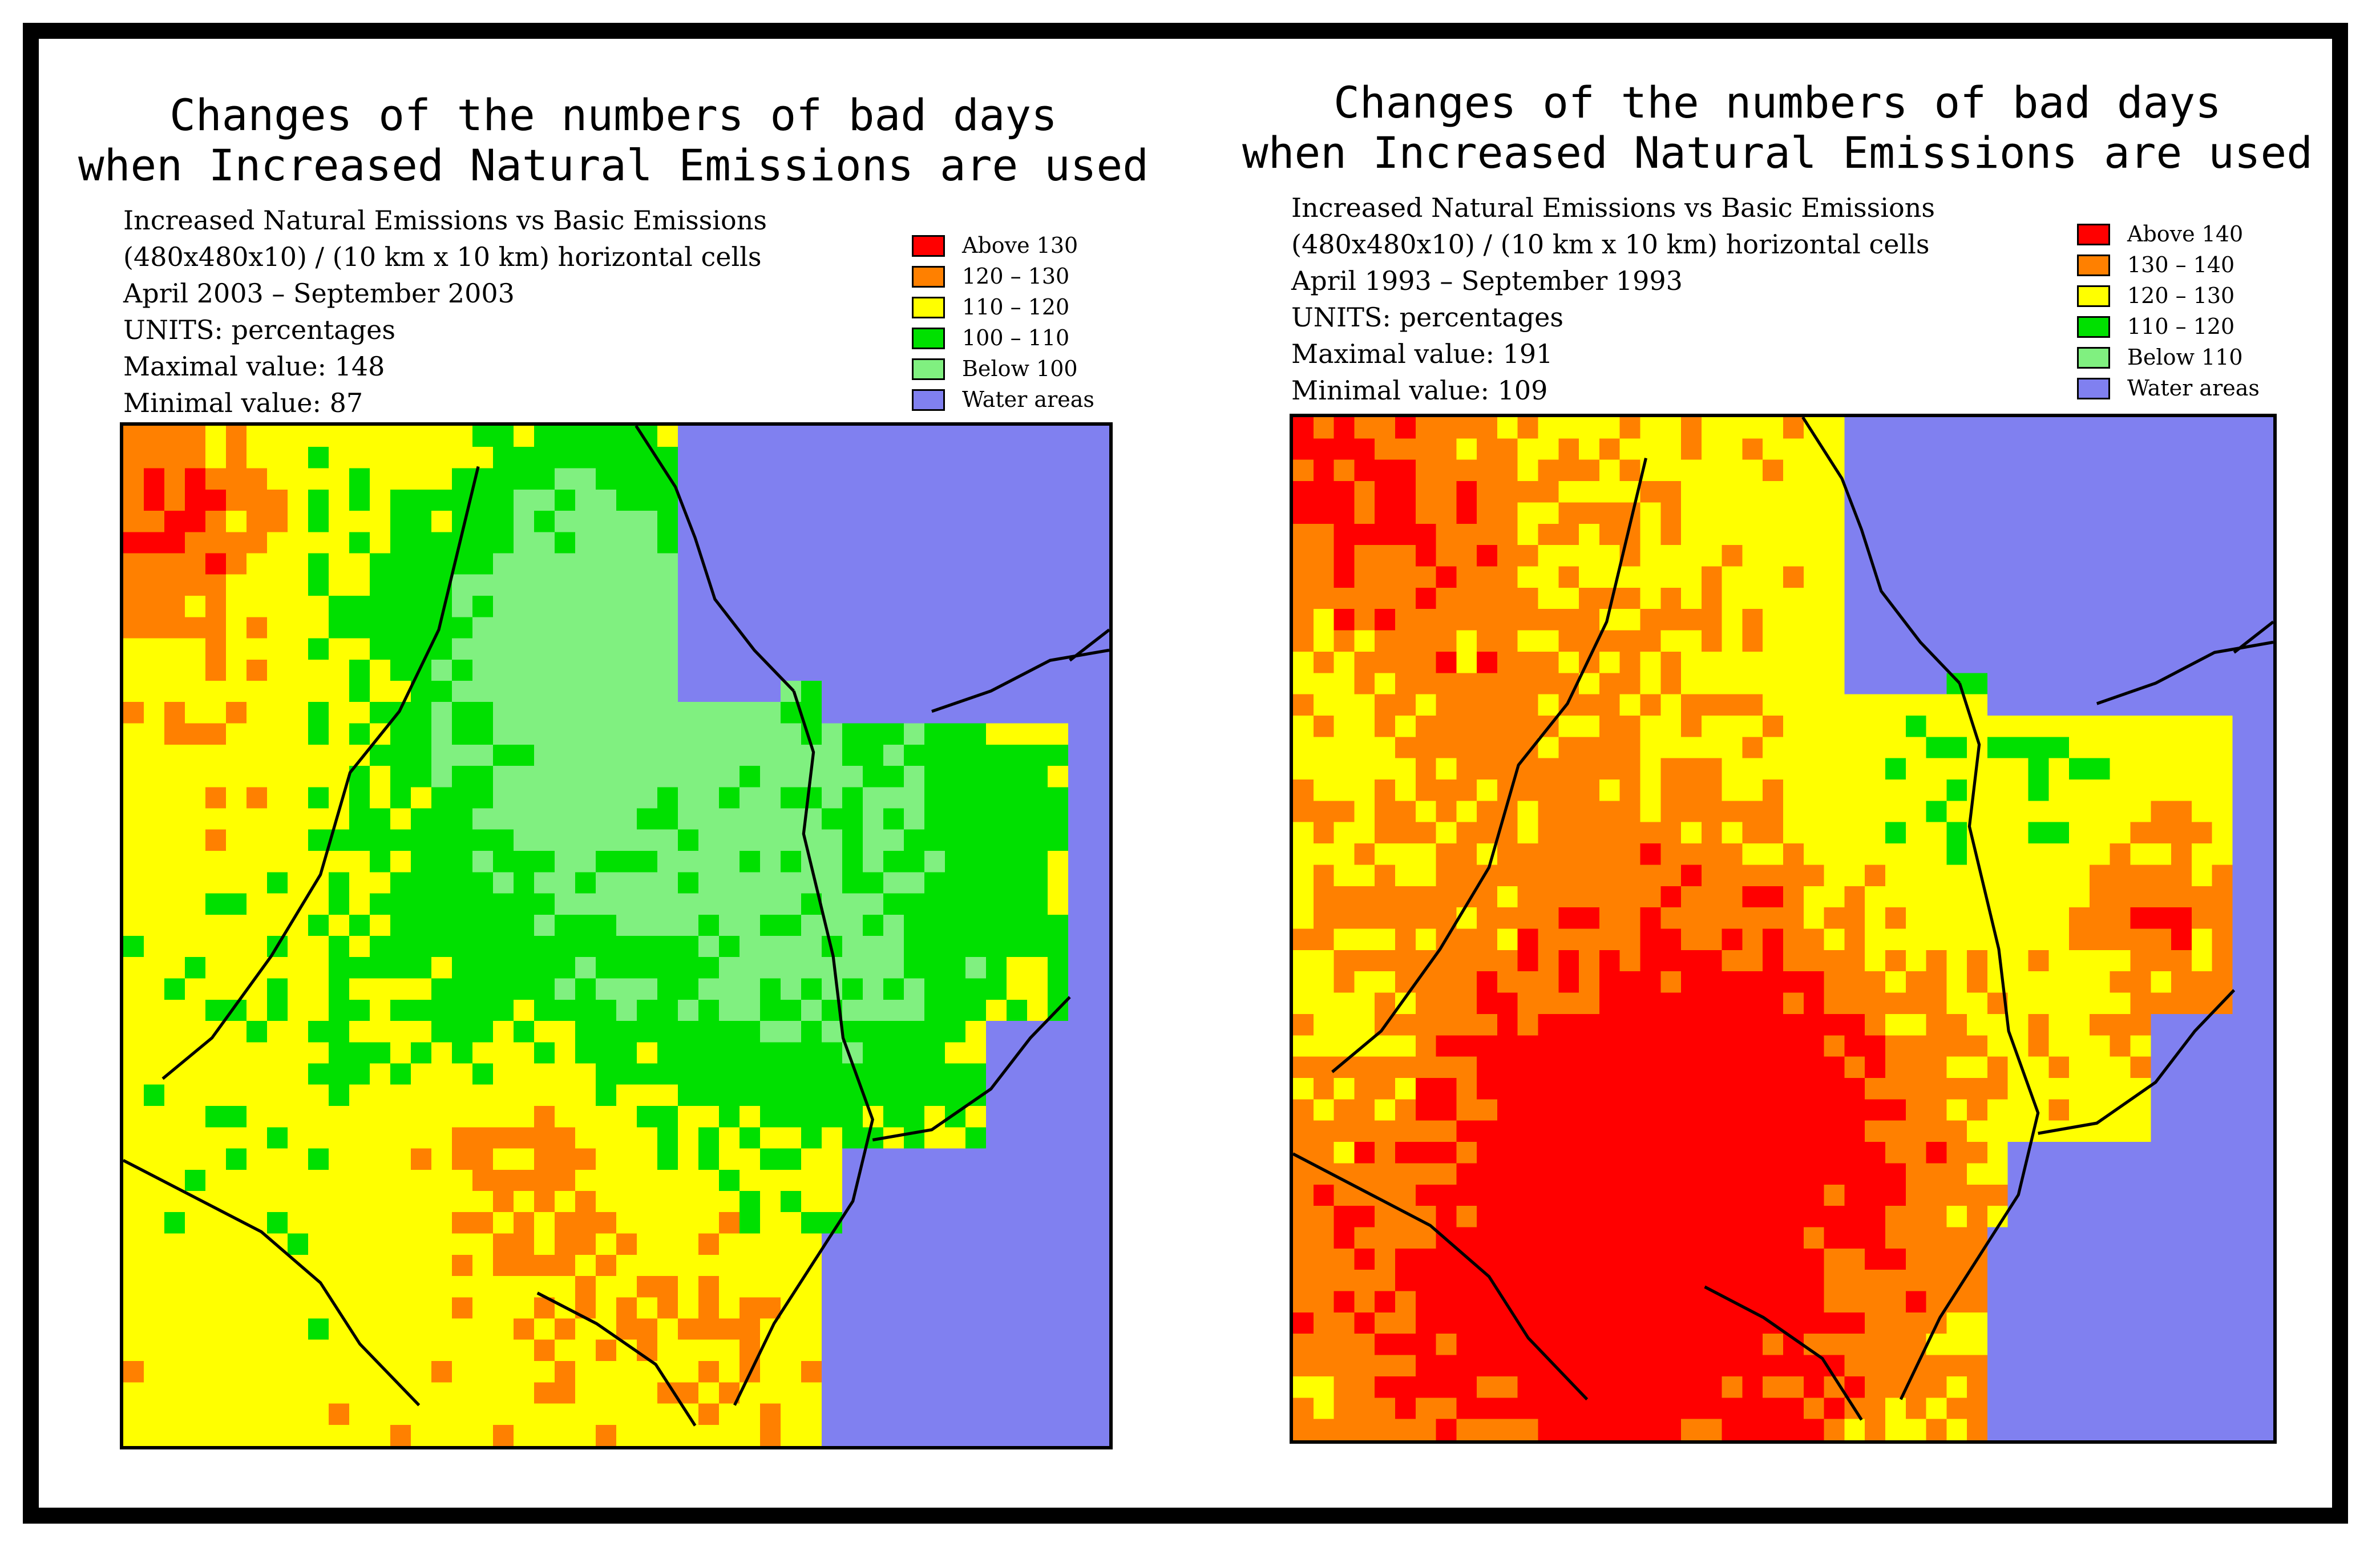  I want to click on left-info-min: Minimal value: 87, so click(243, 403).